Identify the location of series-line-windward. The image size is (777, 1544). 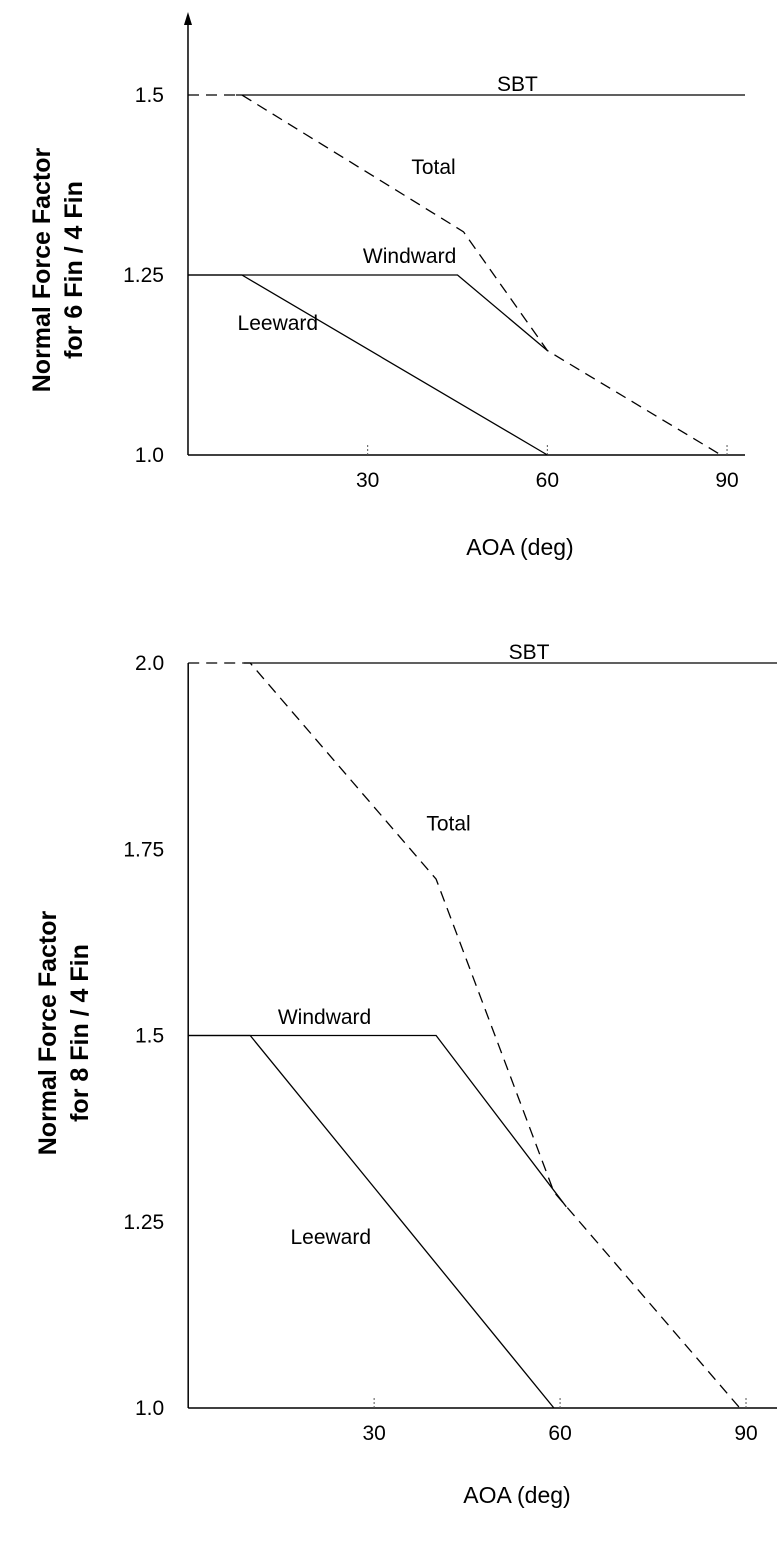
(377, 1121).